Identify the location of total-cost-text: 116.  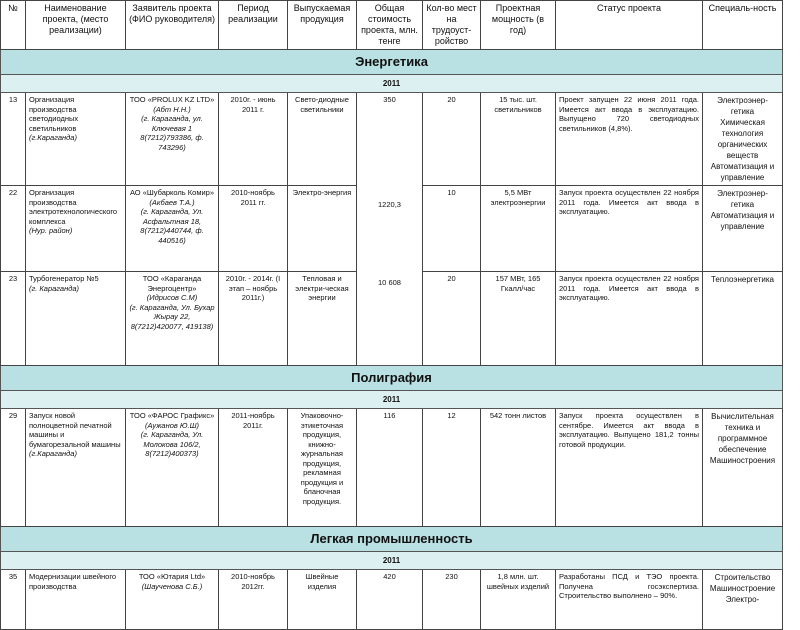
(389, 415).